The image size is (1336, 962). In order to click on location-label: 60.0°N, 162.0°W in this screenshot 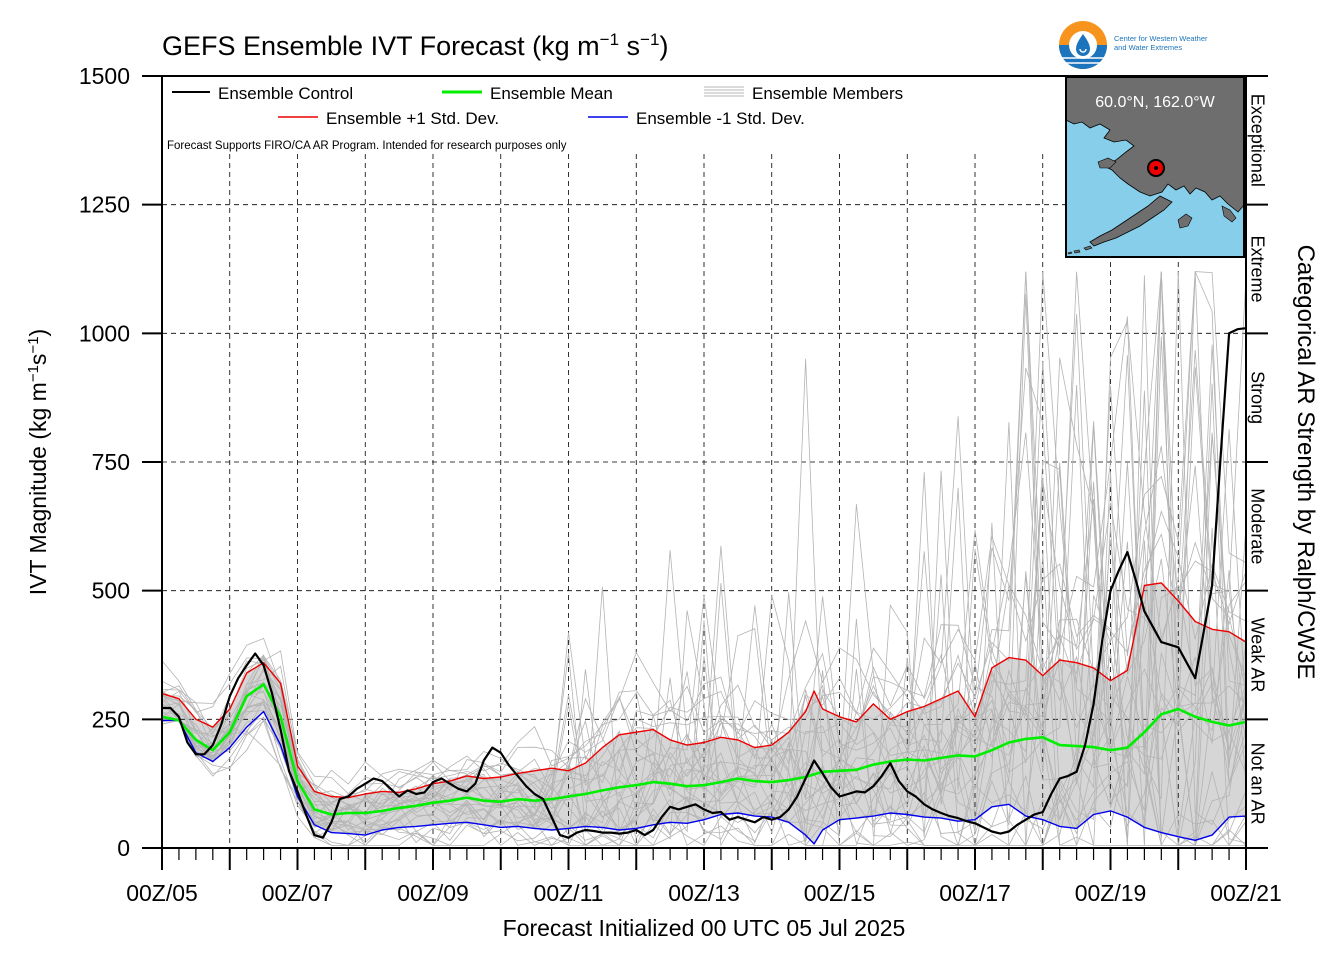, I will do `click(1155, 102)`.